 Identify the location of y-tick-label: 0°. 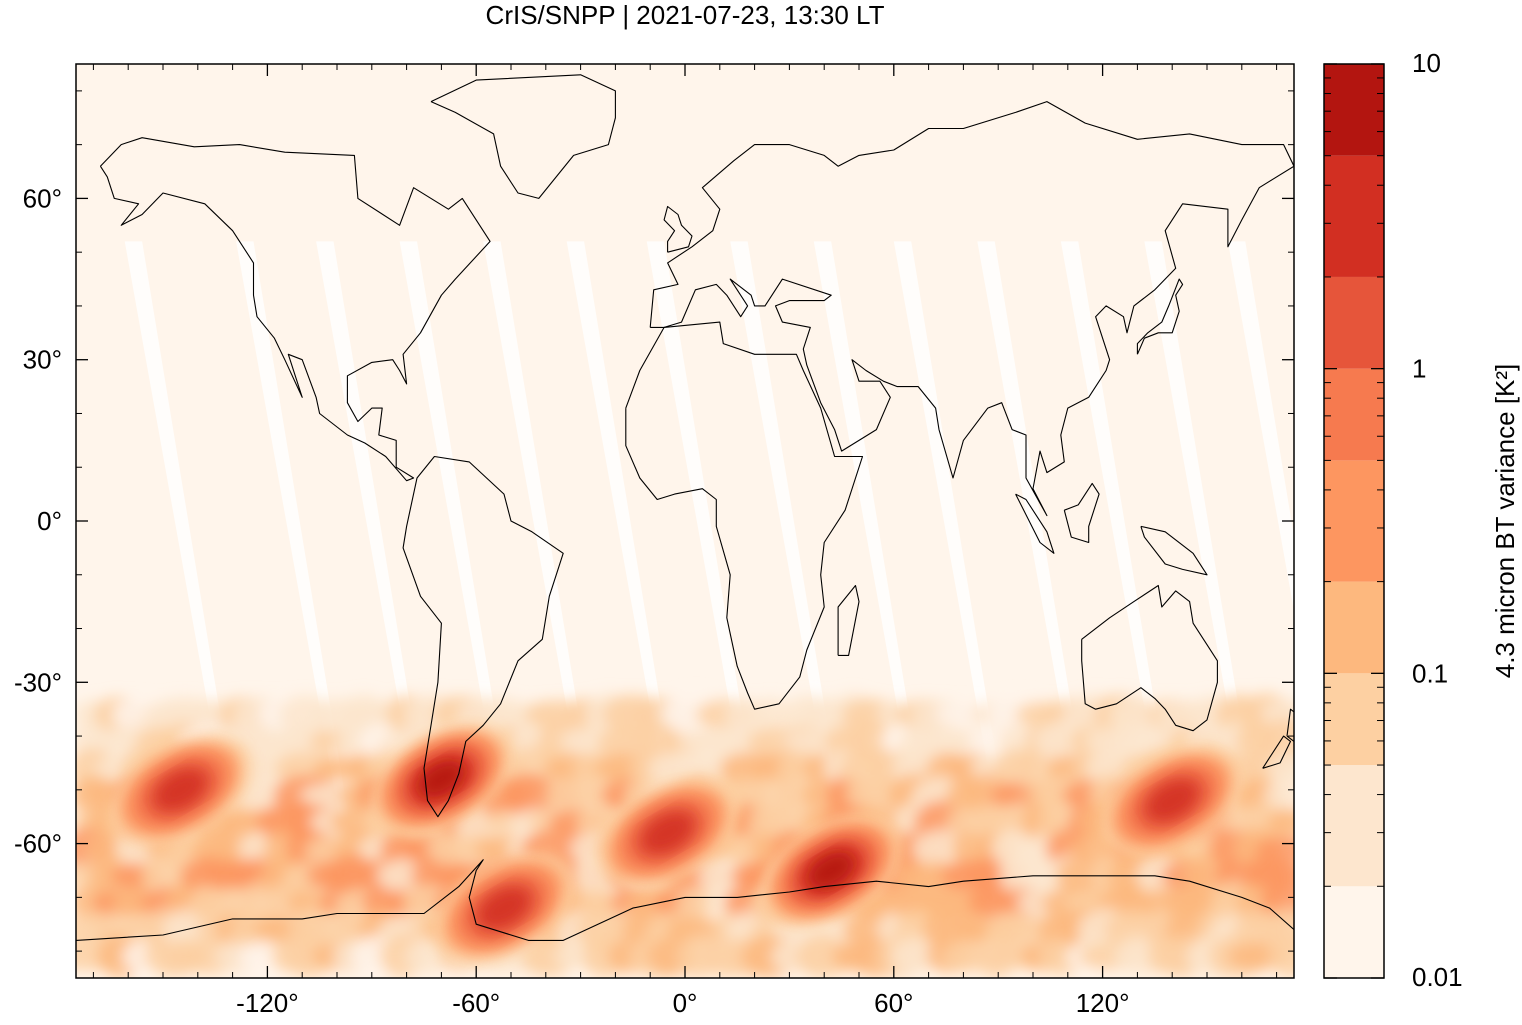
(49, 521).